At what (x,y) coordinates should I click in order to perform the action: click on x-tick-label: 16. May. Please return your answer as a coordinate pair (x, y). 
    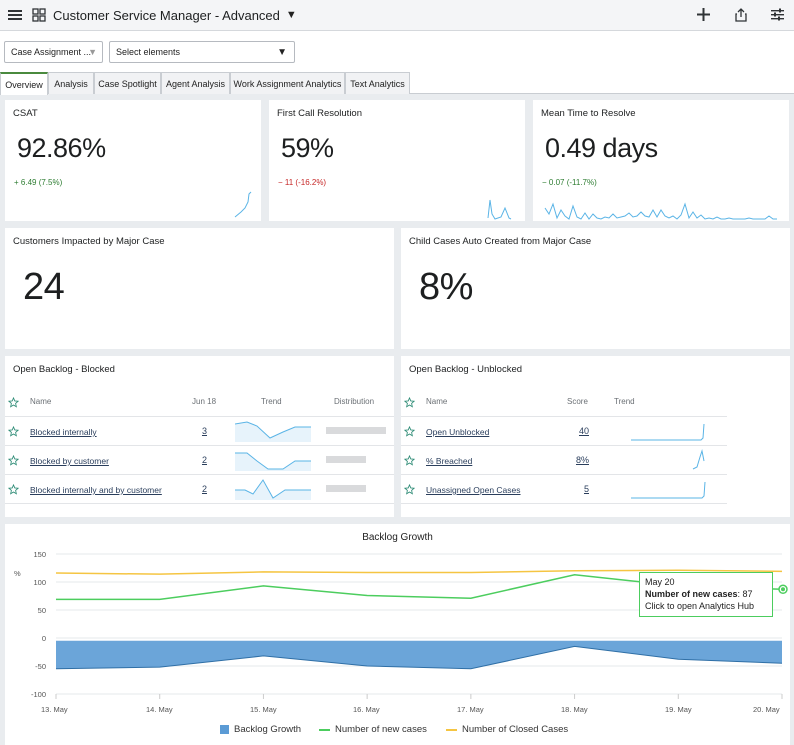
    Looking at the image, I should click on (366, 709).